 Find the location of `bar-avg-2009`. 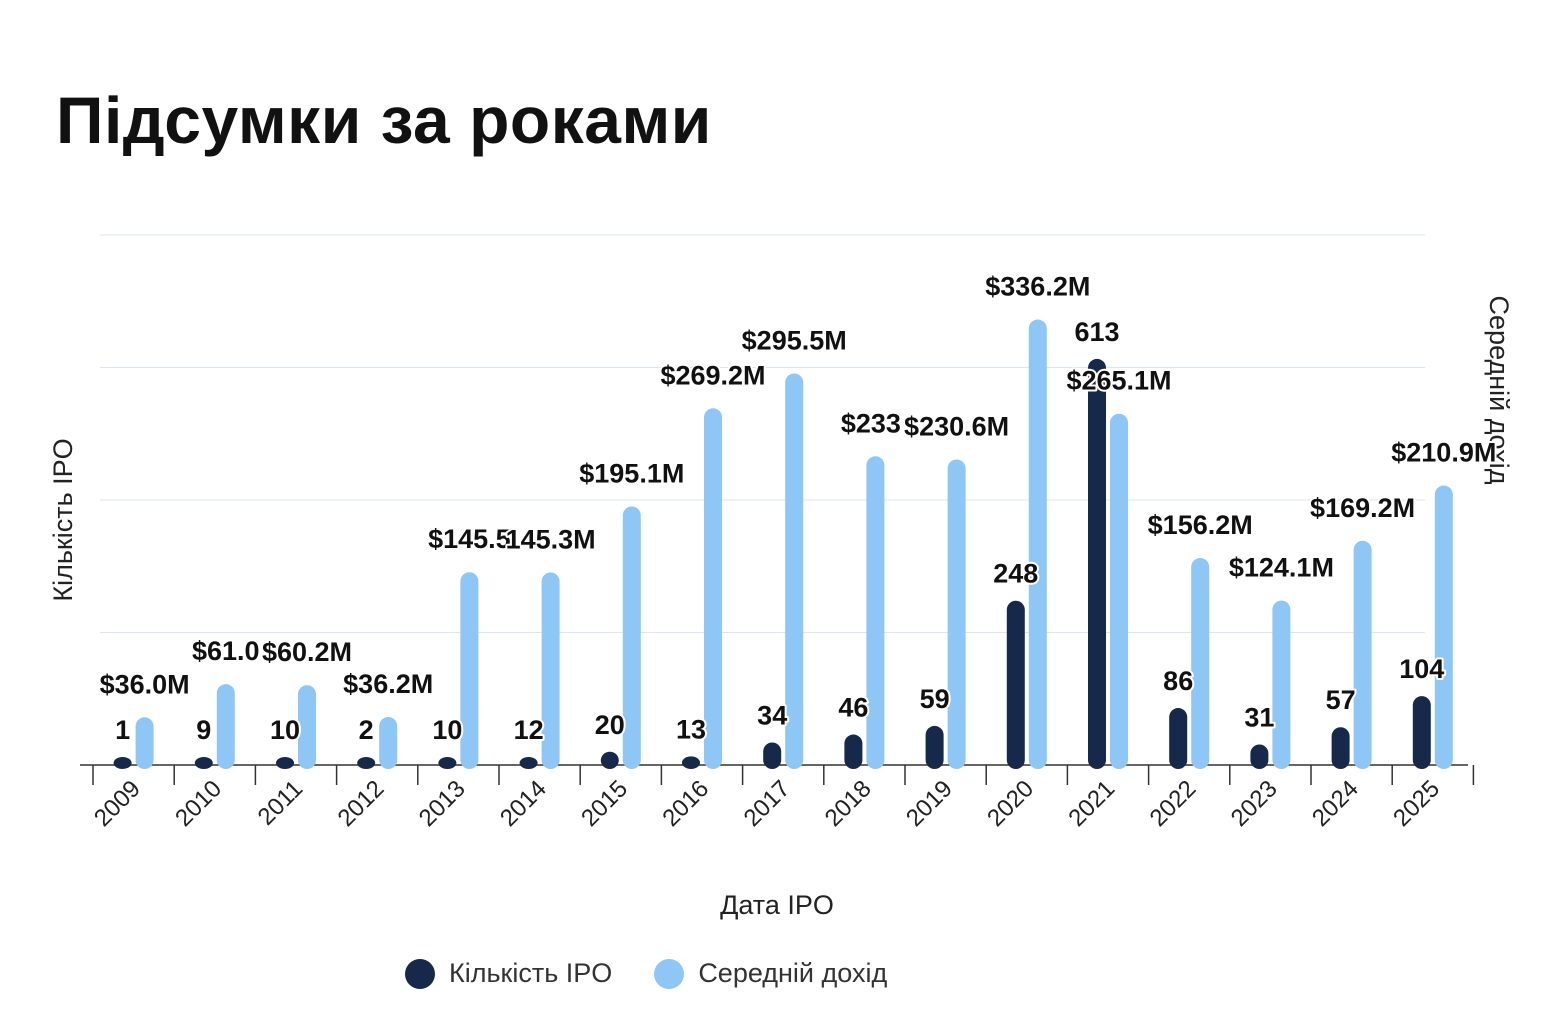

bar-avg-2009 is located at coordinates (144, 743).